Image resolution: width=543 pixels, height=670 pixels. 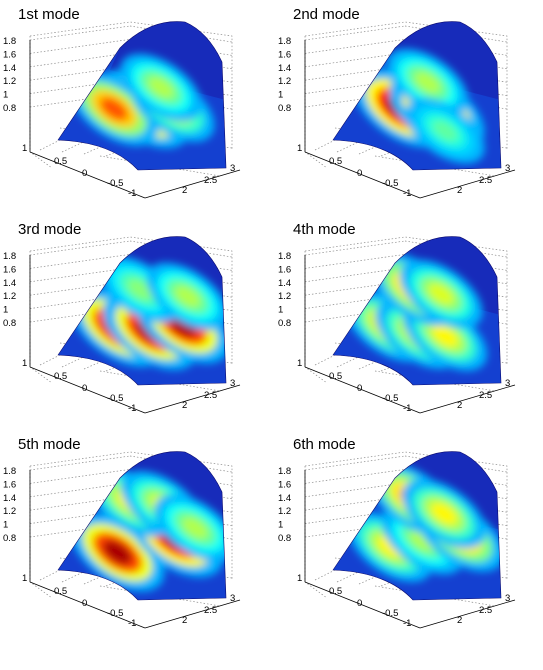 I want to click on mode-panel-4: 4th mode 1.8 1.6 1.4 1.2 1 0.8 1 0.5 0 -0.5 -1 2 2.5 3, so click(x=397, y=317).